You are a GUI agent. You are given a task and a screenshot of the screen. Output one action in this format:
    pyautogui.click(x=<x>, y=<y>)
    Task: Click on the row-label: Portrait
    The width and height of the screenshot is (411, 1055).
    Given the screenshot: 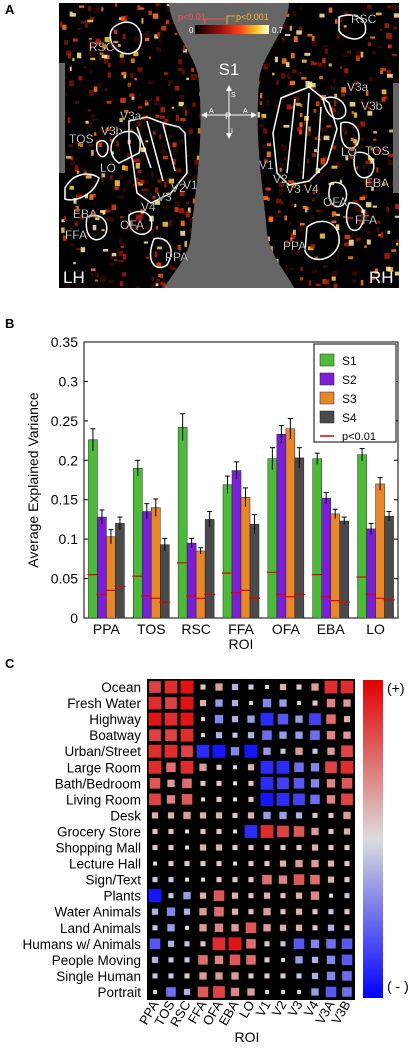 What is the action you would take?
    pyautogui.click(x=119, y=992)
    